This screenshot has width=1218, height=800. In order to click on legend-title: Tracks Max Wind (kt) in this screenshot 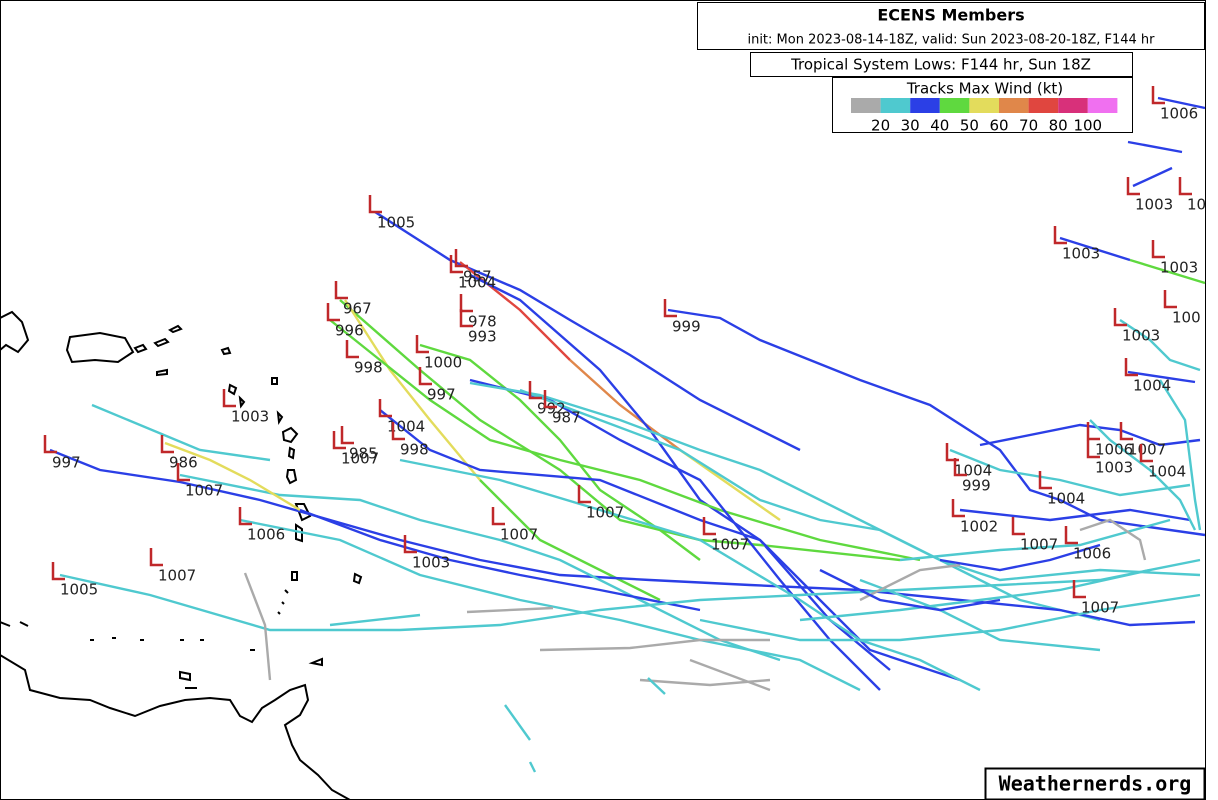, I will do `click(984, 89)`.